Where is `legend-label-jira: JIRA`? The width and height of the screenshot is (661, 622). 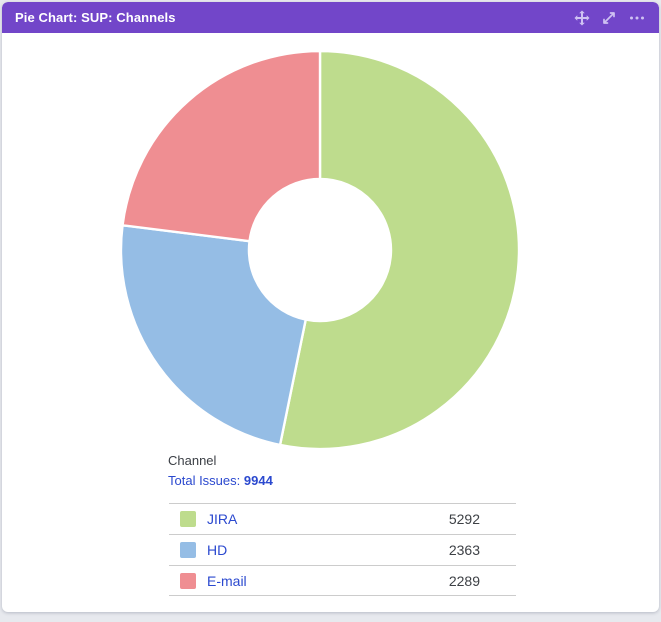
legend-label-jira: JIRA is located at coordinates (222, 519).